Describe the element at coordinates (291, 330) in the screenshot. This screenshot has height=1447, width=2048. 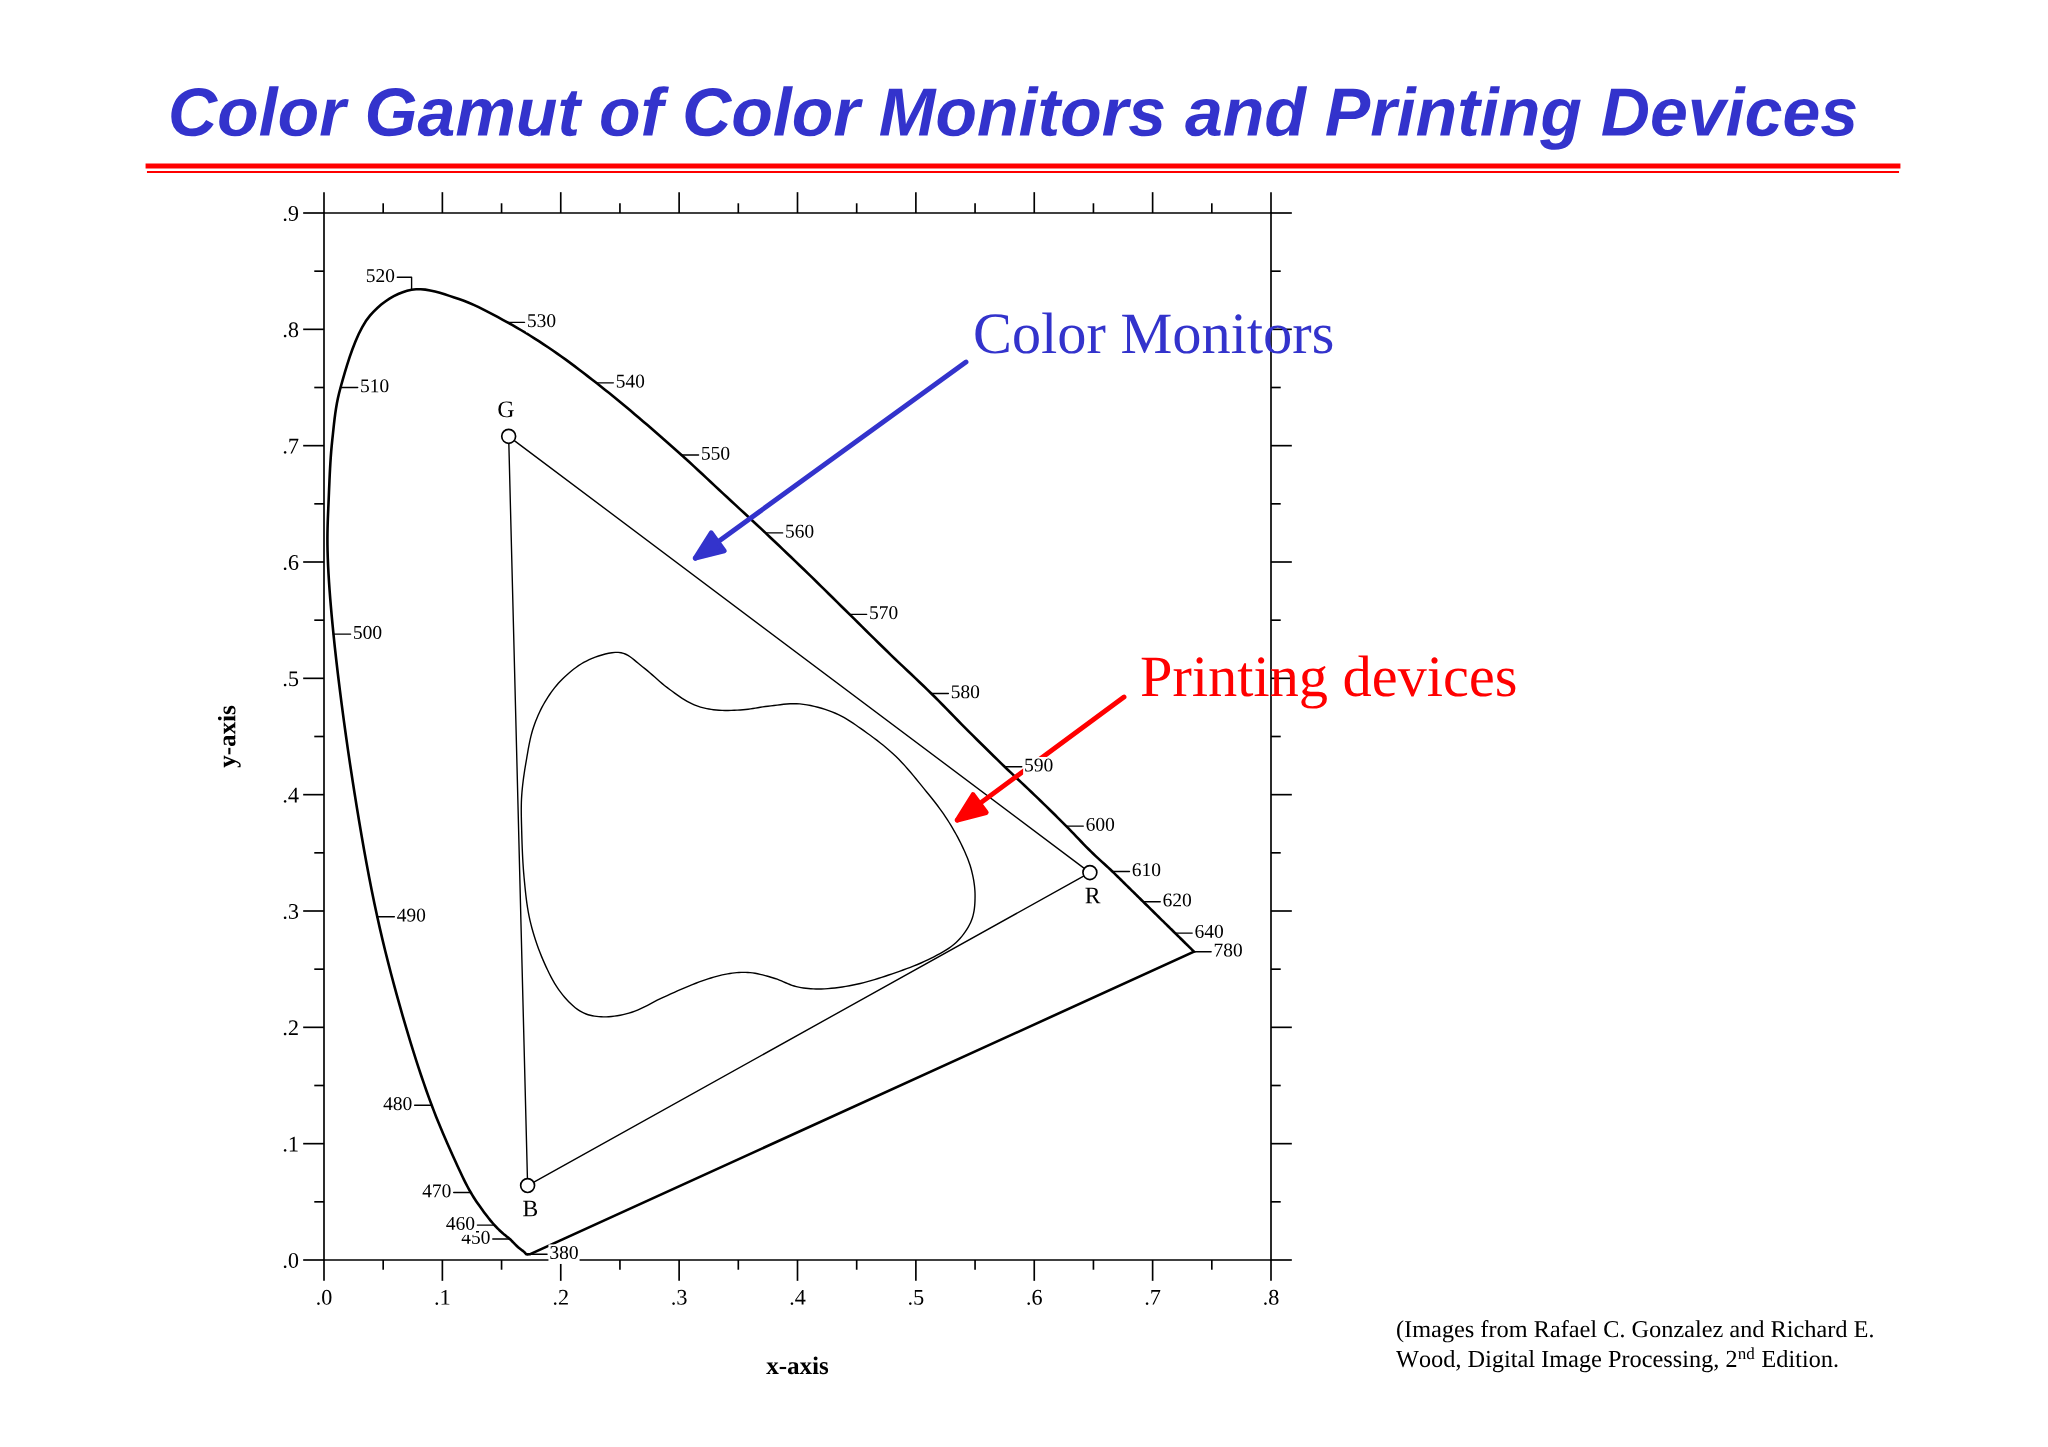
I see `y-tick-label: .8` at that location.